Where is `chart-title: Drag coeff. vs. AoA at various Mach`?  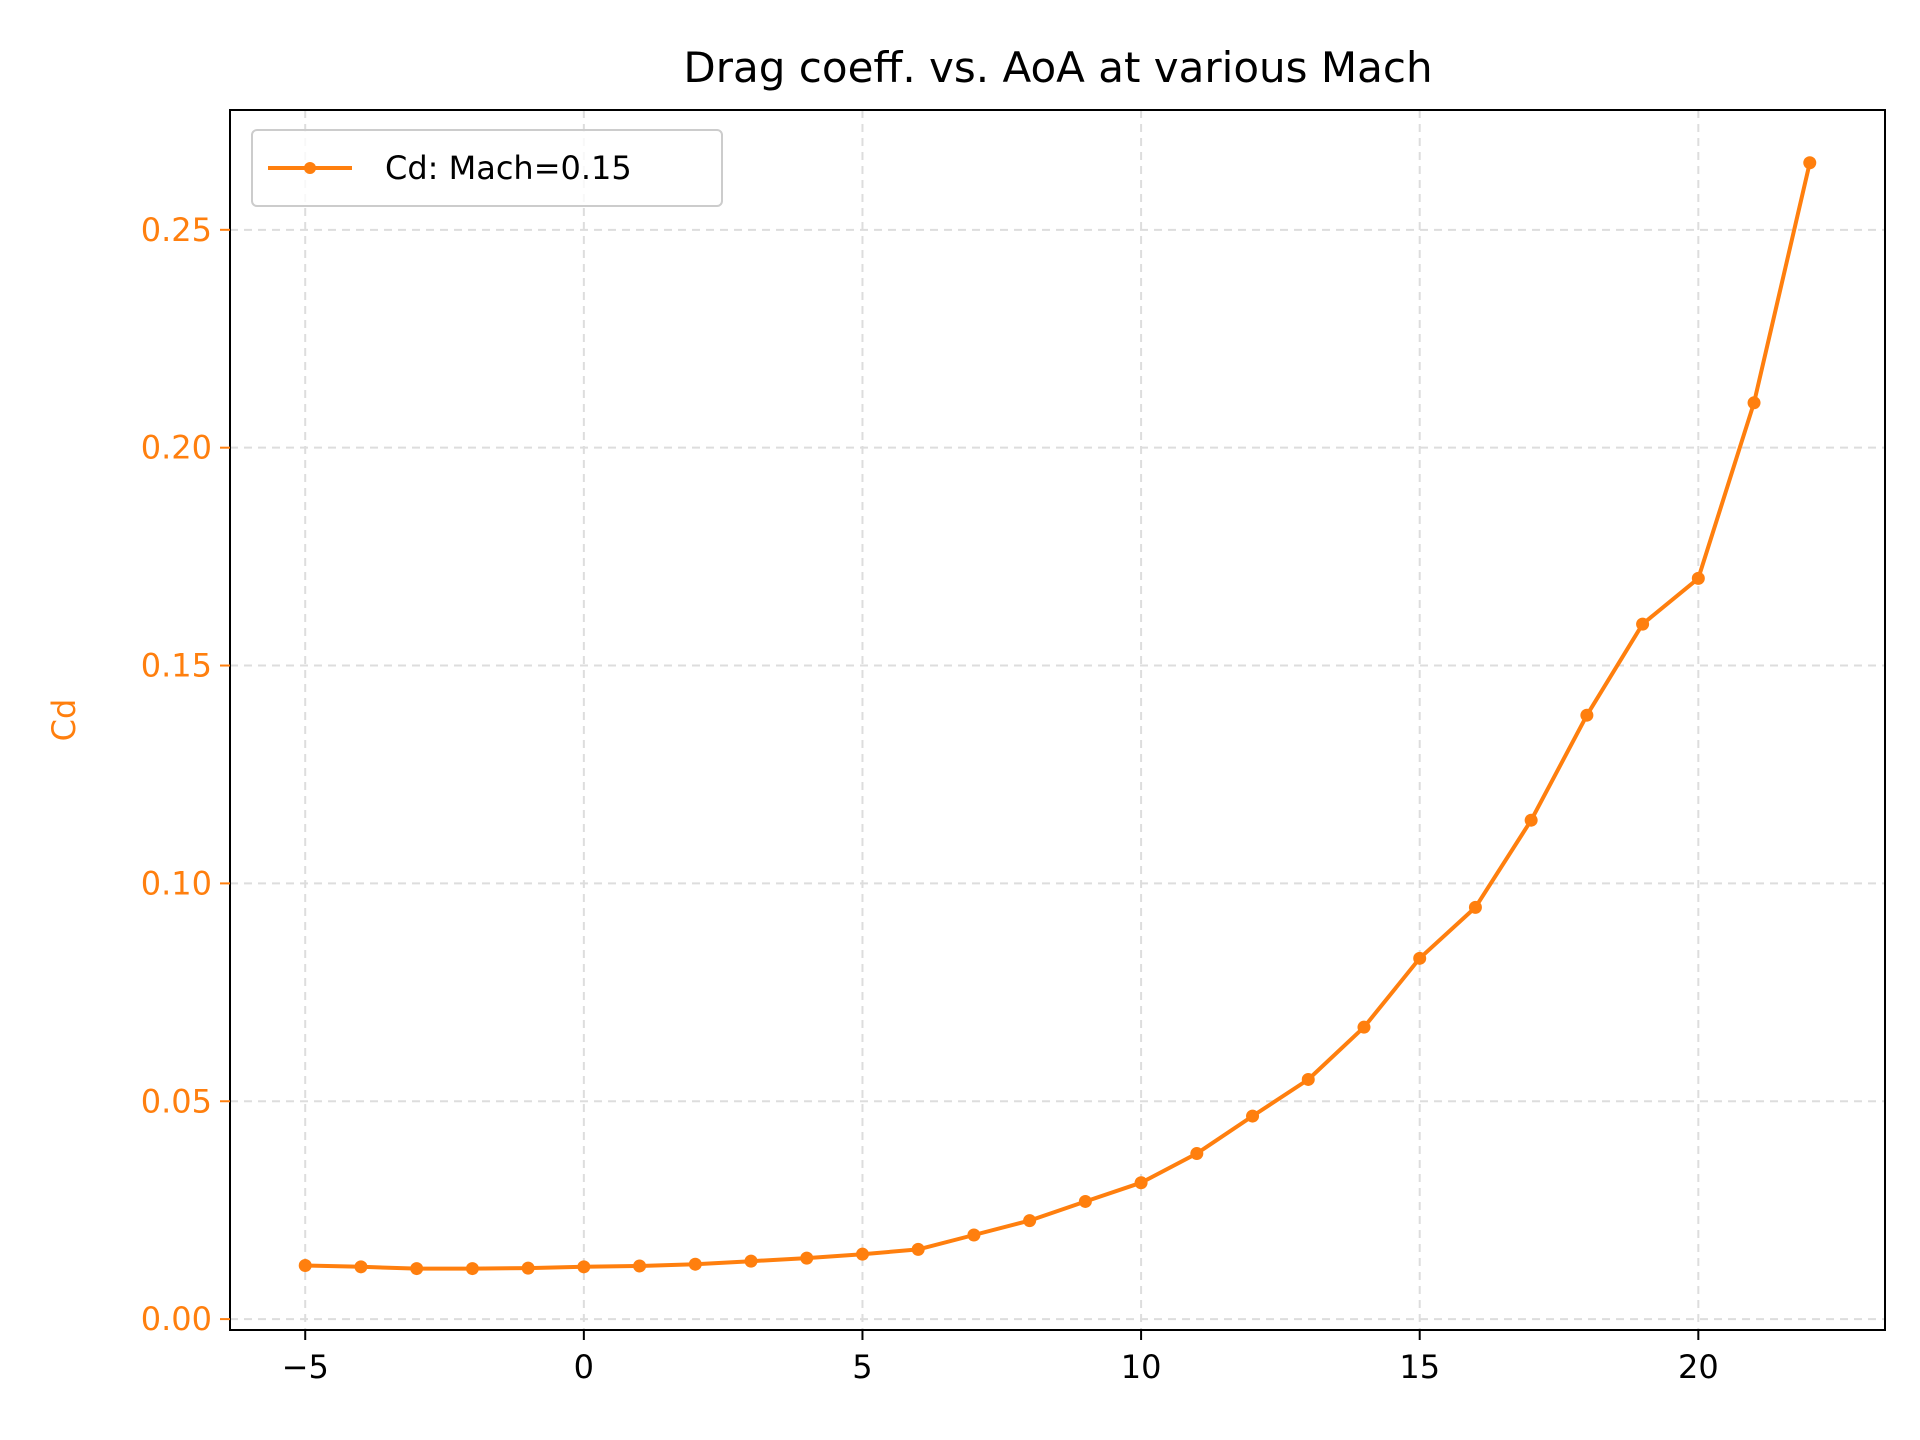
chart-title: Drag coeff. vs. AoA at various Mach is located at coordinates (1057, 67).